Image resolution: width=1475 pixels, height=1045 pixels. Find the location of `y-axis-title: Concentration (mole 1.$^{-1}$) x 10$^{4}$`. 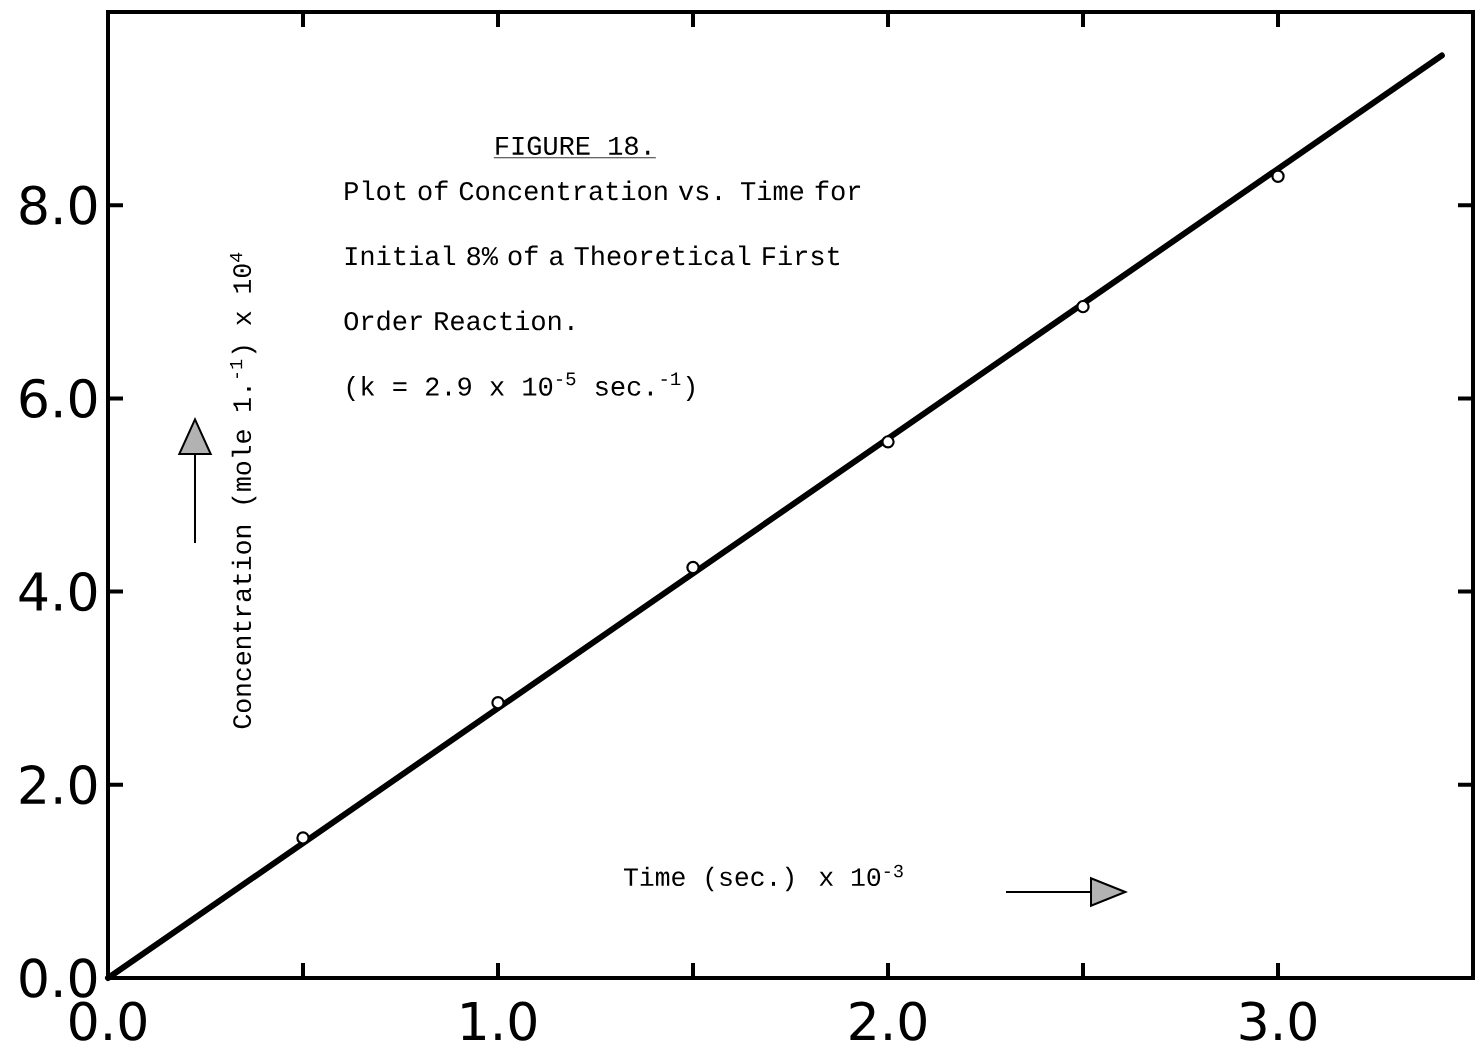

y-axis-title: Concentration (mole 1.$^{-1}$) x 10$^{4}$ is located at coordinates (243, 490).